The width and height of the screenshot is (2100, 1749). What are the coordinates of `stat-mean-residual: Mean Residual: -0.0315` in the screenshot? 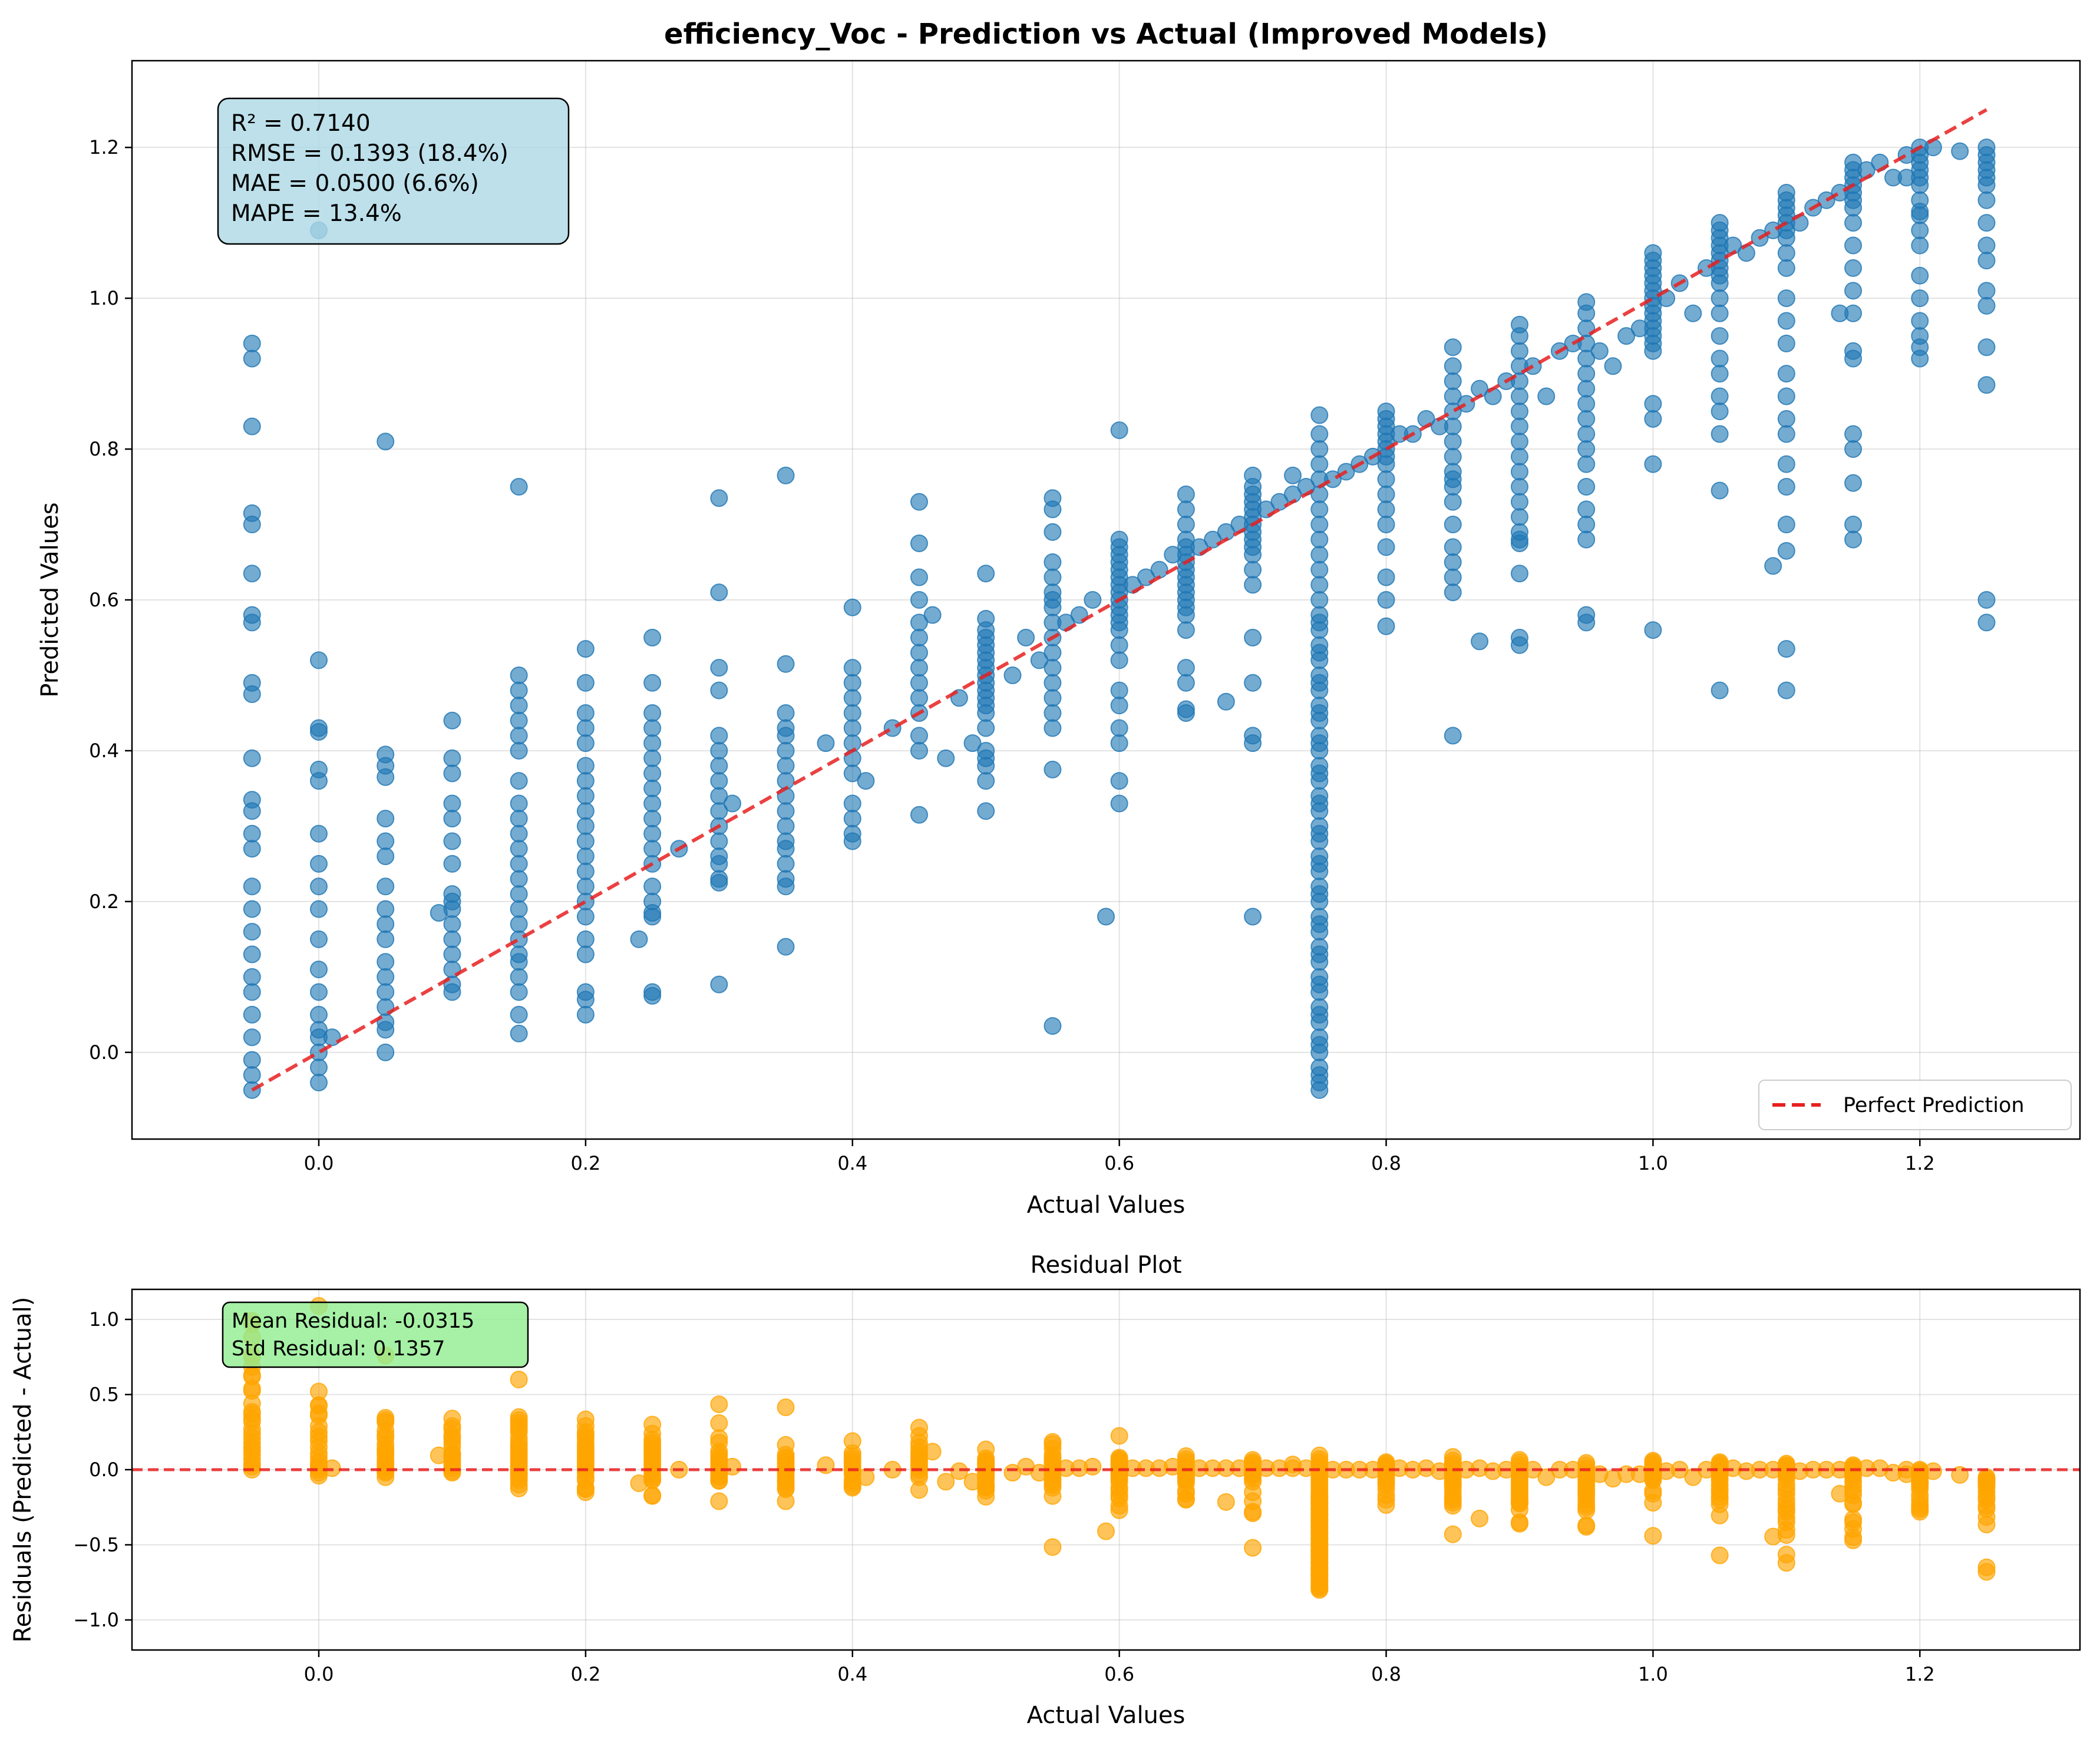 It's located at (353, 1321).